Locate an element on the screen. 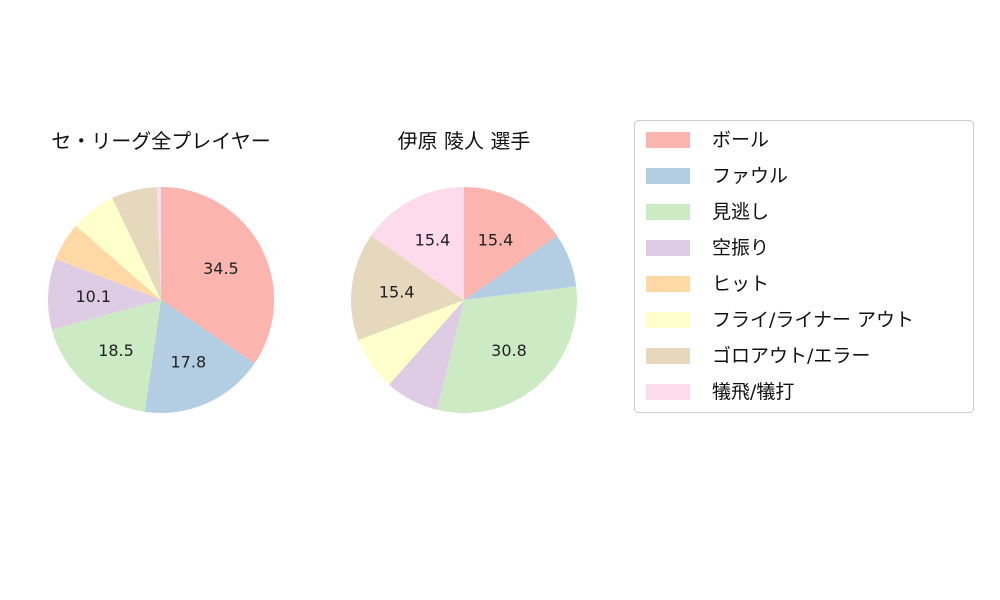 The image size is (1000, 600). legend-label-6: ゴロアウト/エラー is located at coordinates (791, 356).